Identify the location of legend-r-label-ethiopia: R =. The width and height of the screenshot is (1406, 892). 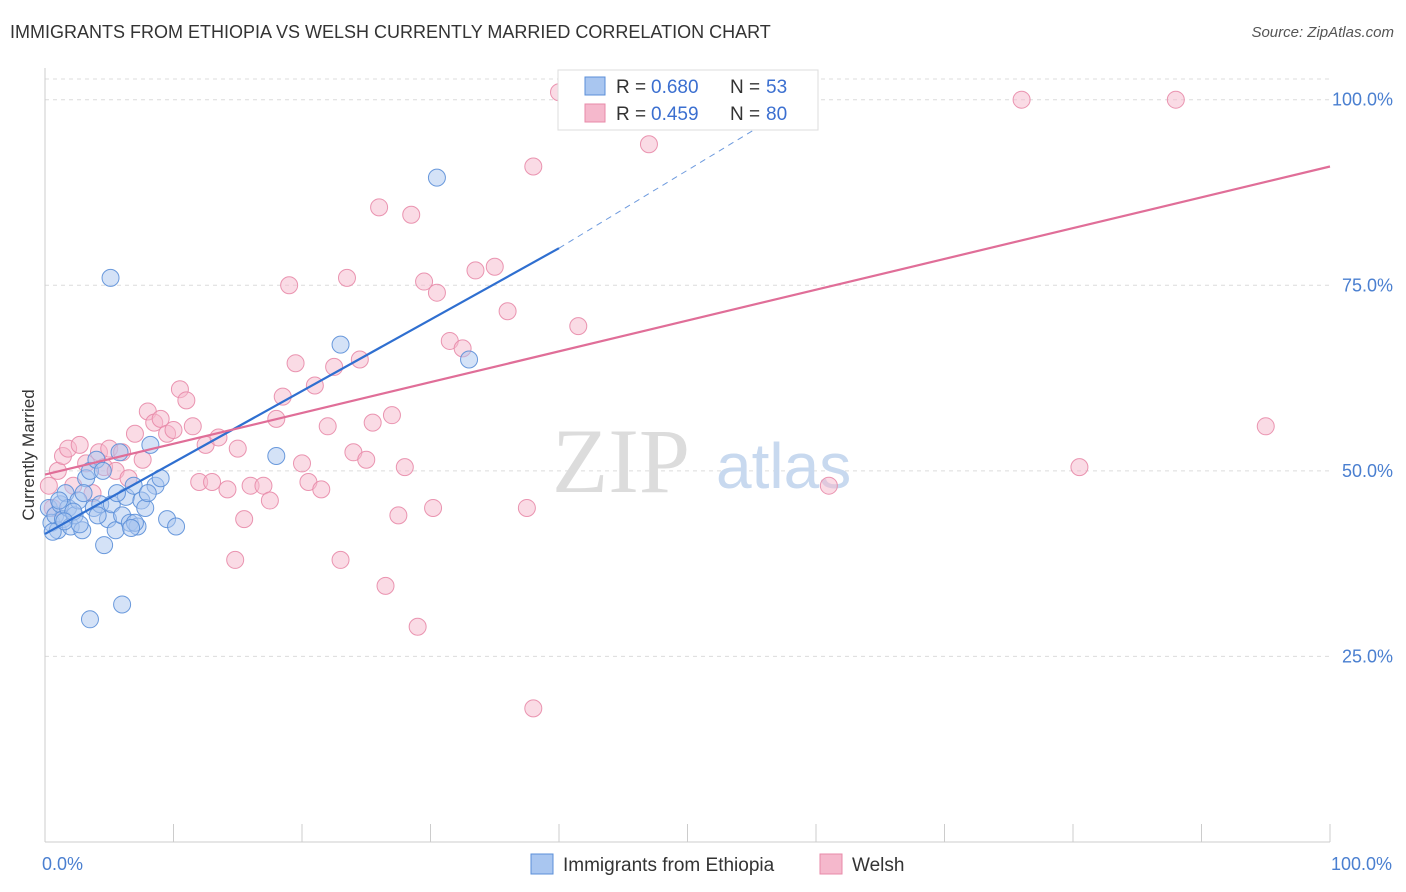
(631, 87).